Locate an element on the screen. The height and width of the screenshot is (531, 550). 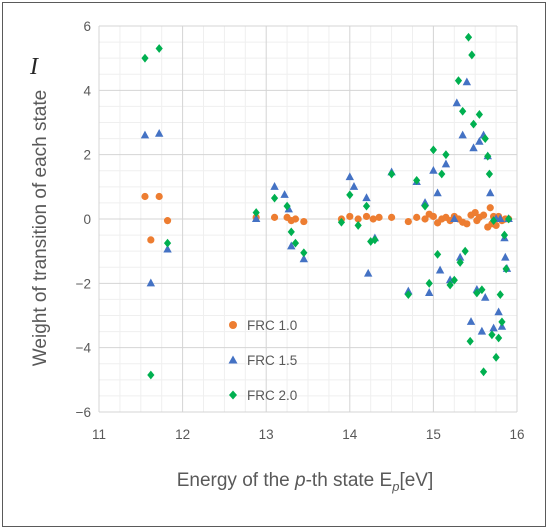
legend-marker-triangle is located at coordinates (233, 359).